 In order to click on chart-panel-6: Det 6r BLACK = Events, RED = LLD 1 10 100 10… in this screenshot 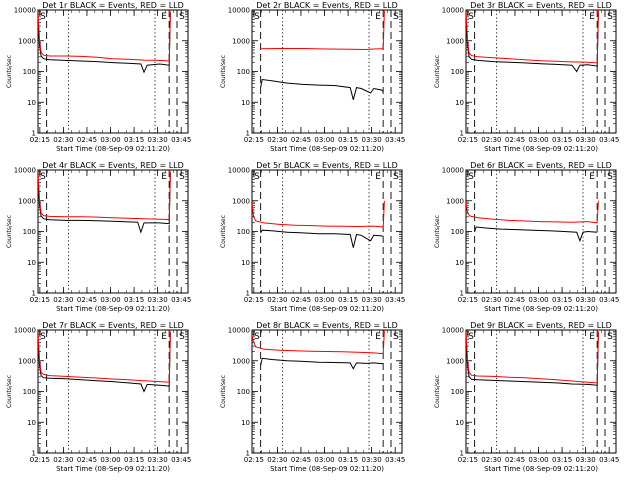, I will do `click(526, 237)`.